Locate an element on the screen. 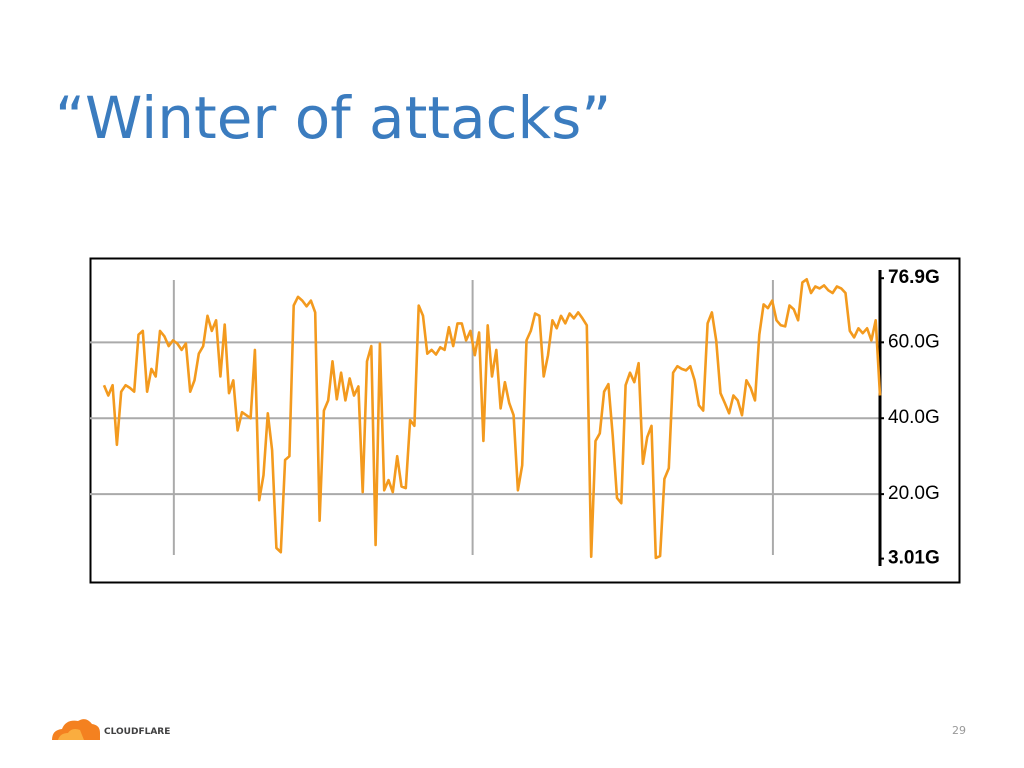 Image resolution: width=1024 pixels, height=768 pixels. page-number: 29 is located at coordinates (959, 730).